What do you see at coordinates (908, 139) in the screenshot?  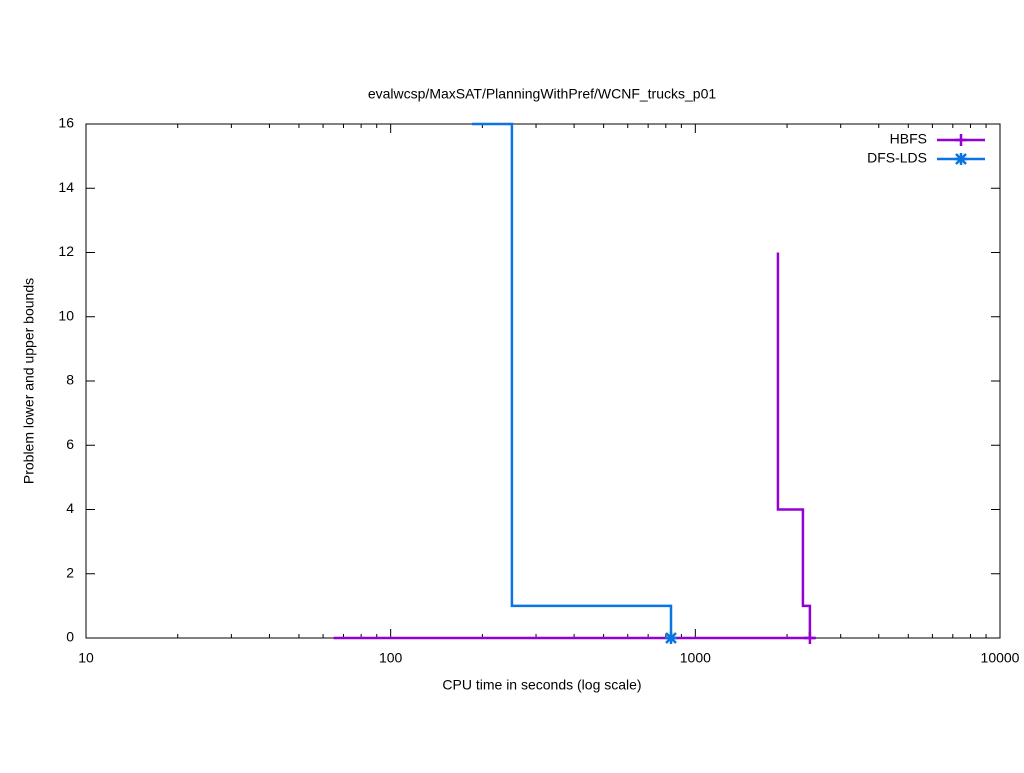 I see `legend-label: HBFS` at bounding box center [908, 139].